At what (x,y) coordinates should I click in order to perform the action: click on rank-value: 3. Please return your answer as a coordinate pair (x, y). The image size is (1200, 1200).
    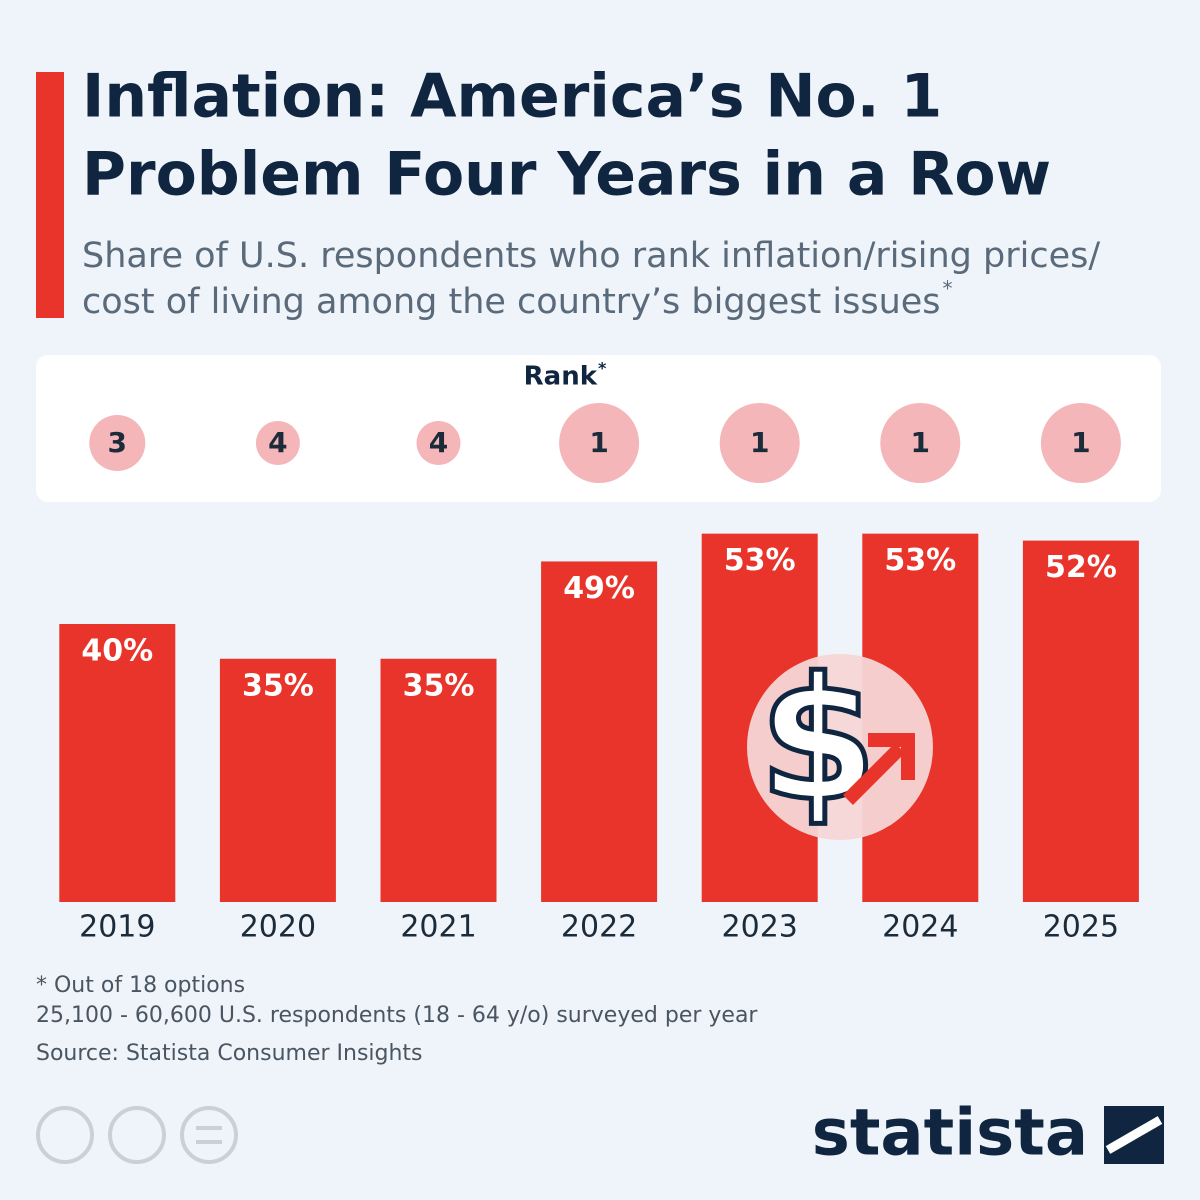
    Looking at the image, I should click on (117, 442).